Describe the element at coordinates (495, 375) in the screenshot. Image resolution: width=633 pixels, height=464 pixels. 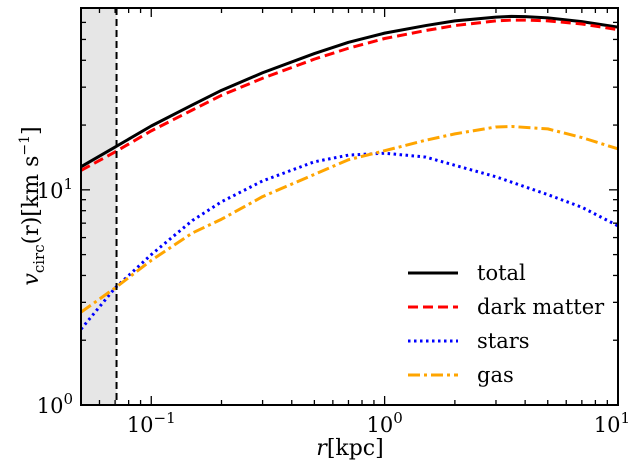
I see `legend-label: gas` at that location.